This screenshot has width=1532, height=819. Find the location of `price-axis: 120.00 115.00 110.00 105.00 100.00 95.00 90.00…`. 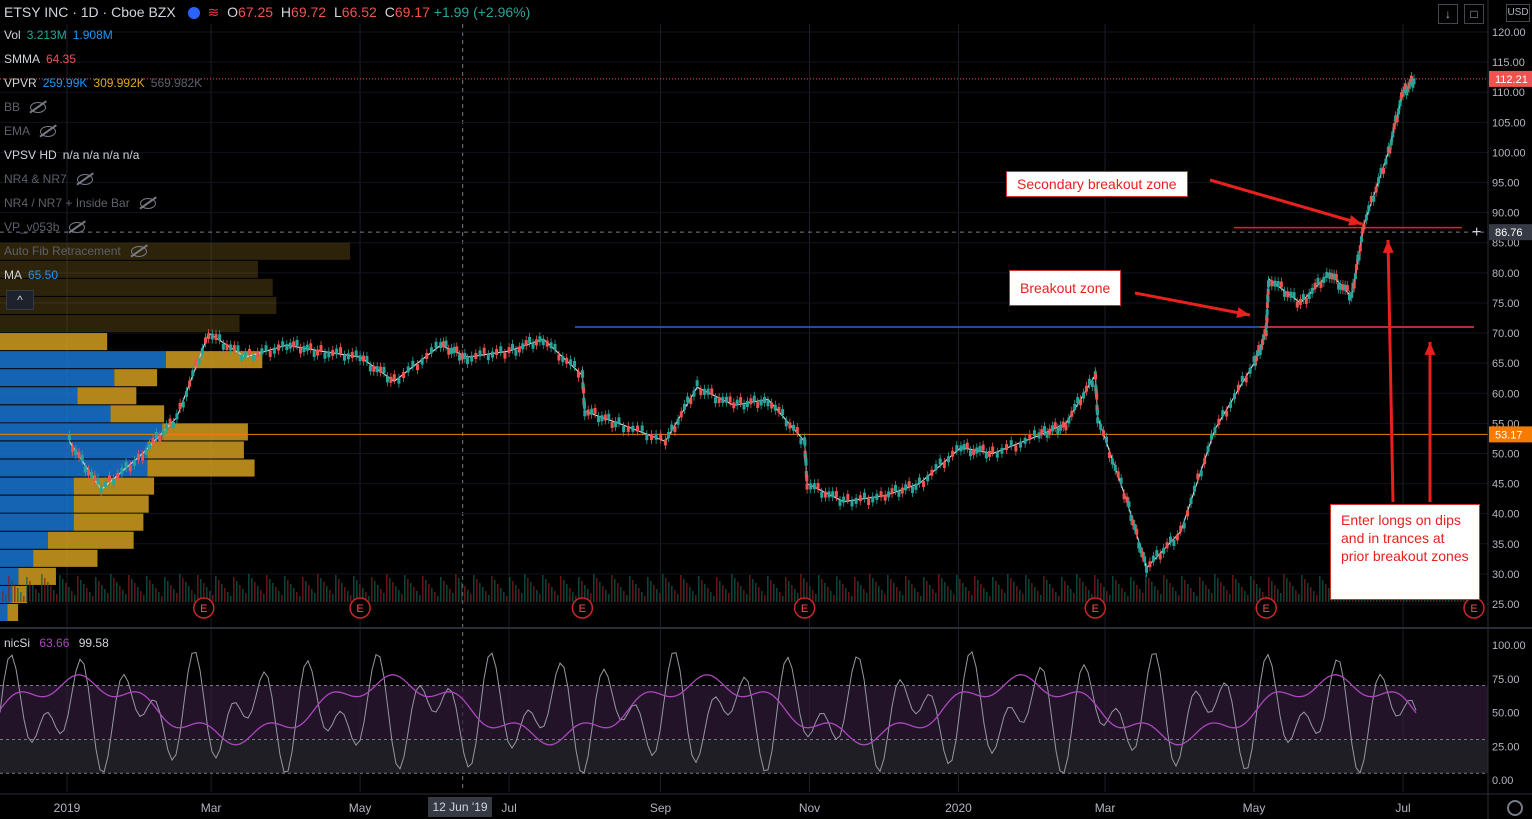

price-axis: 120.00 115.00 110.00 105.00 100.00 95.00 90.00… is located at coordinates (1502, 319).